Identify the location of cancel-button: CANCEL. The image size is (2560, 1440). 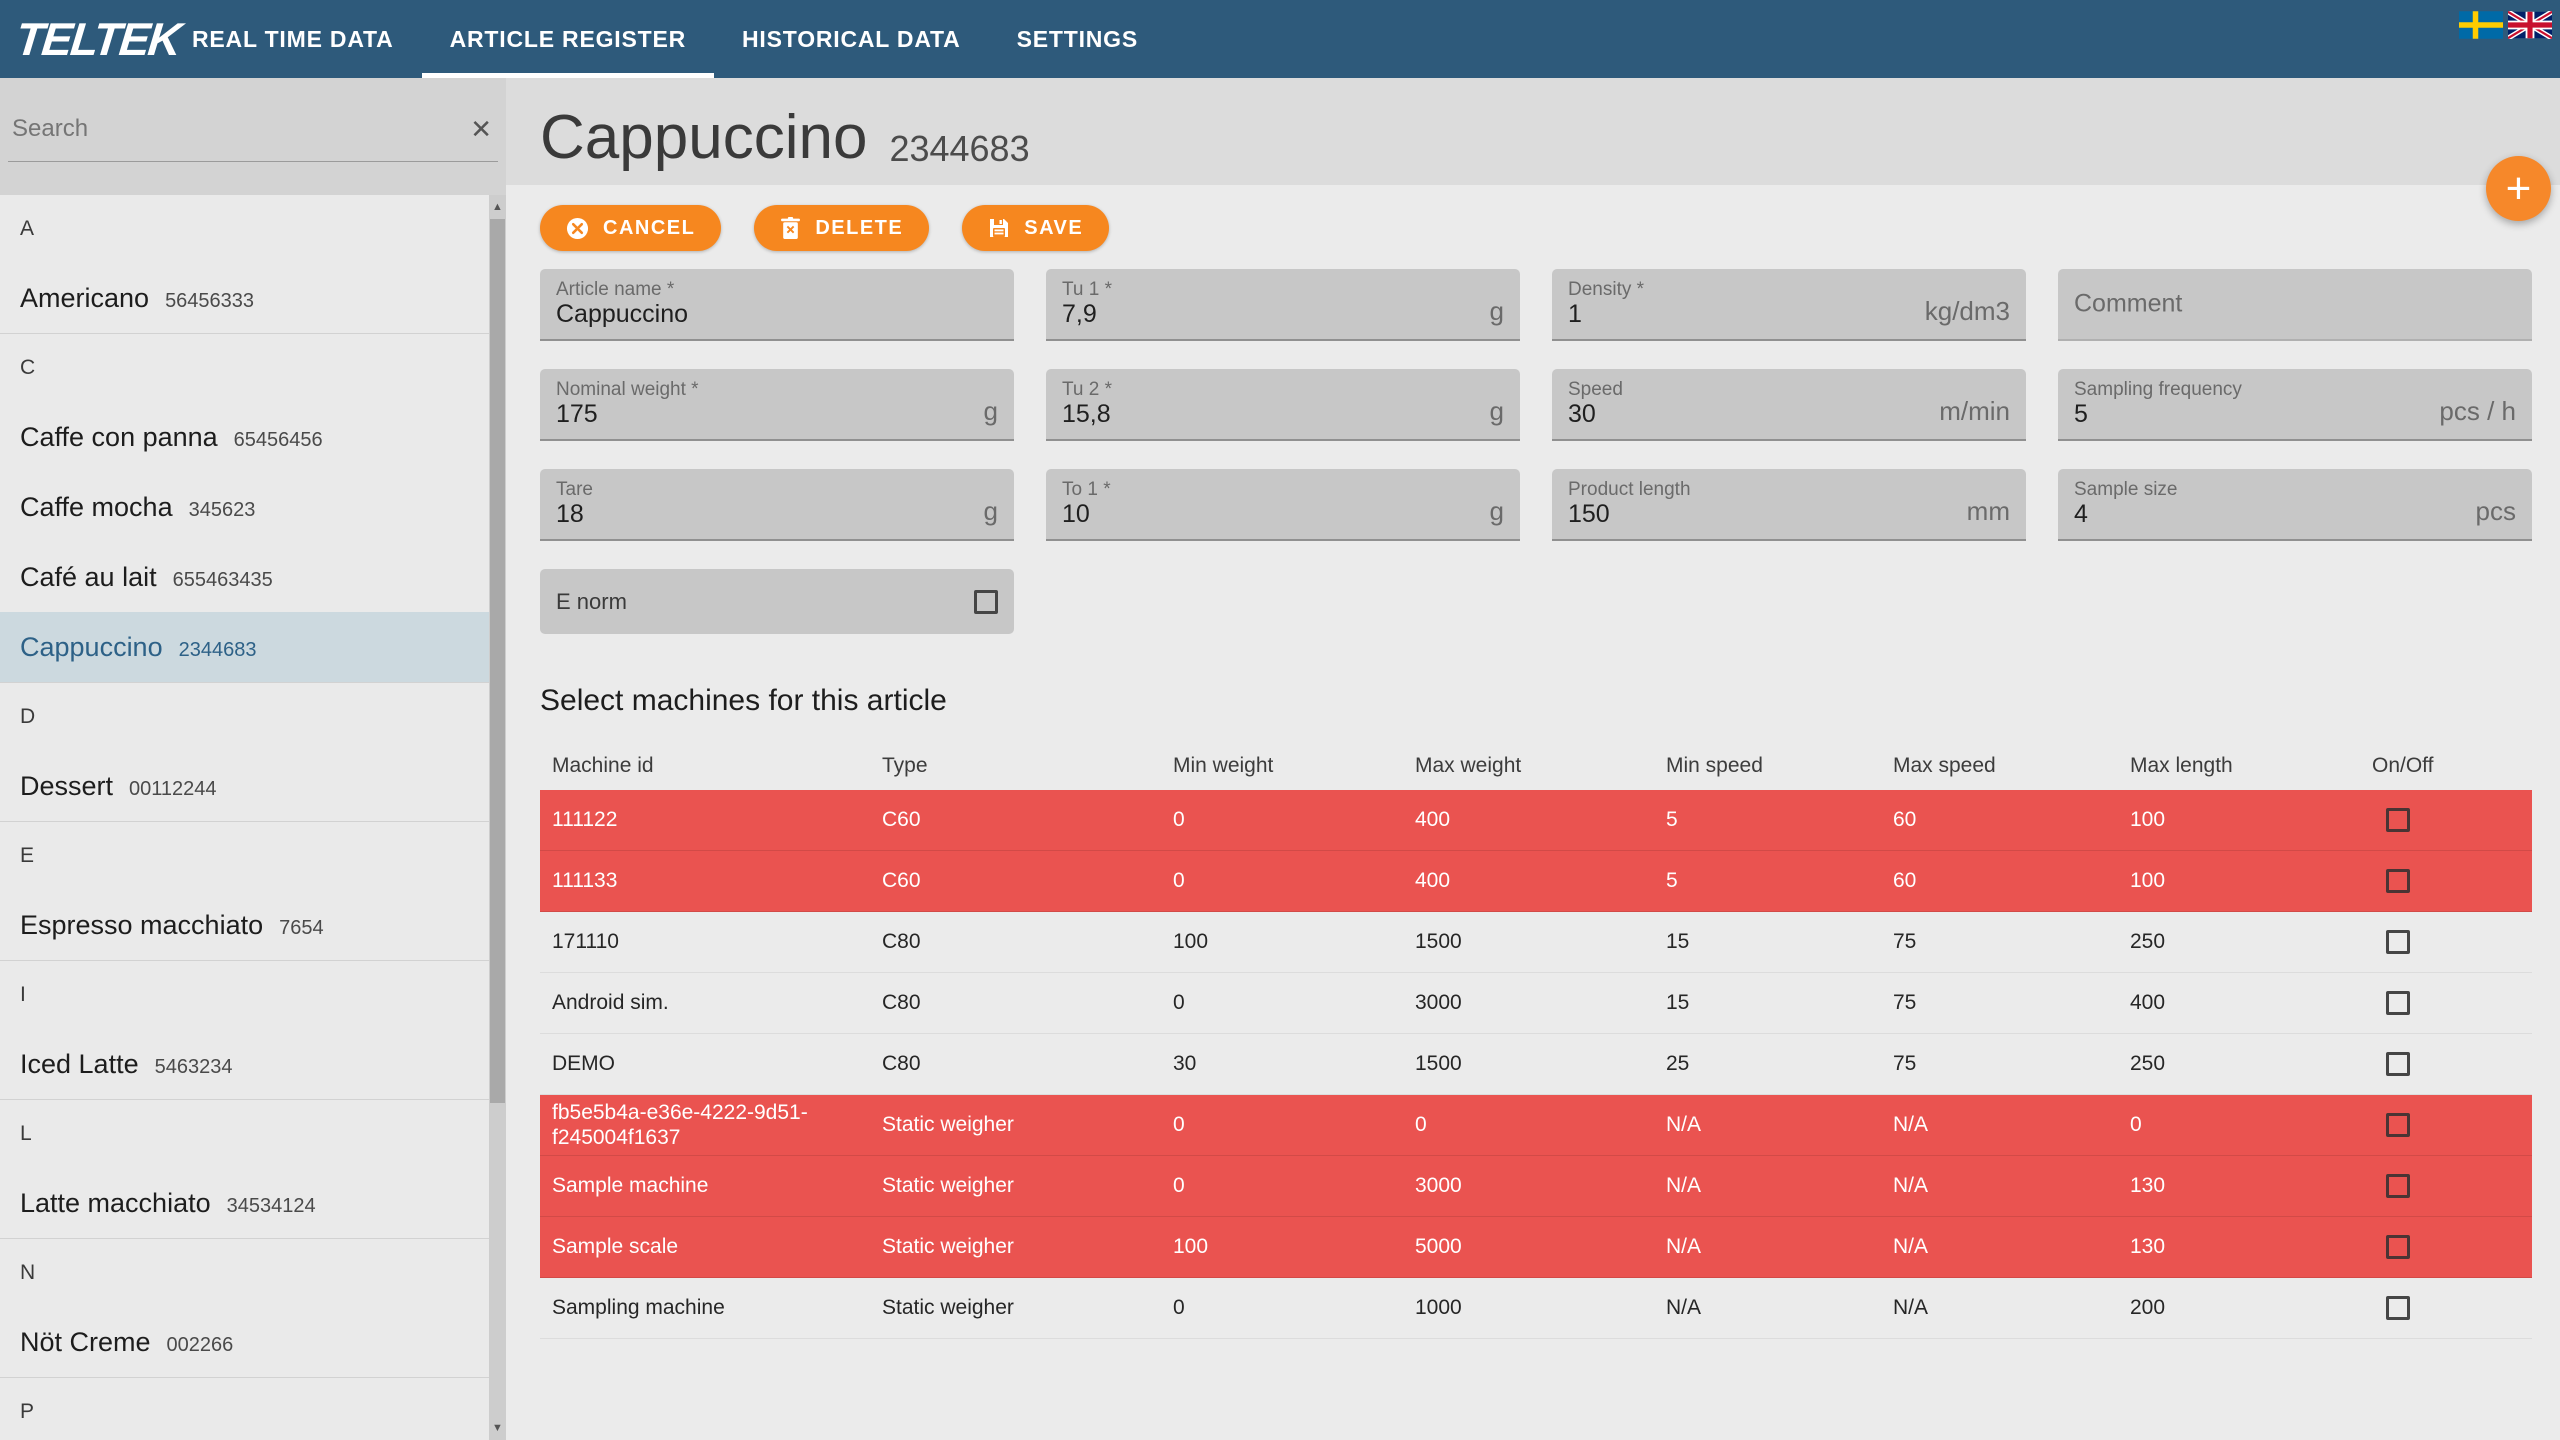
(631, 228).